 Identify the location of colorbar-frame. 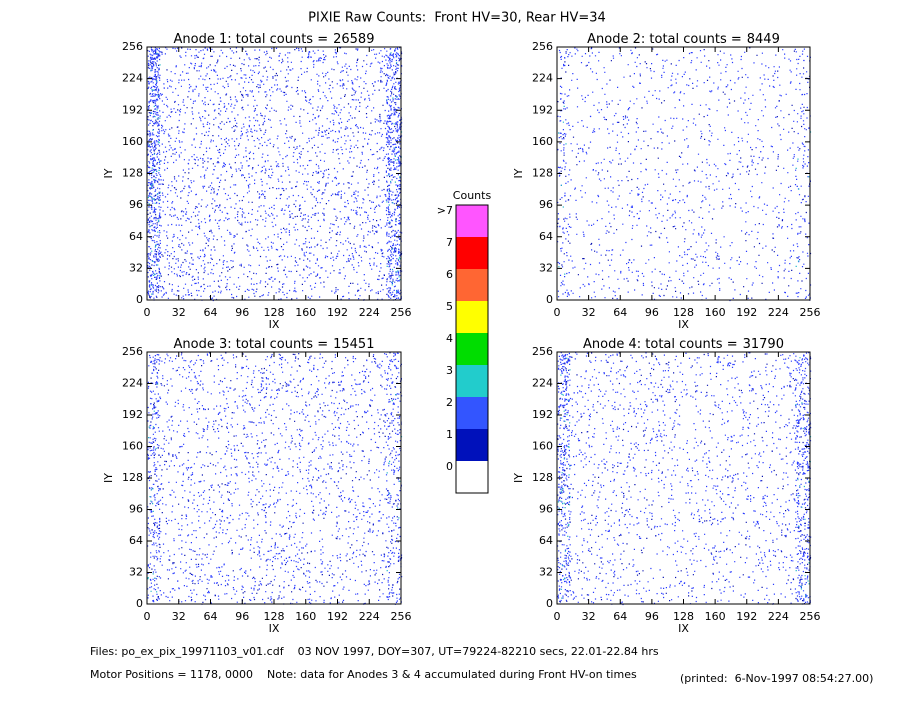
(472, 349).